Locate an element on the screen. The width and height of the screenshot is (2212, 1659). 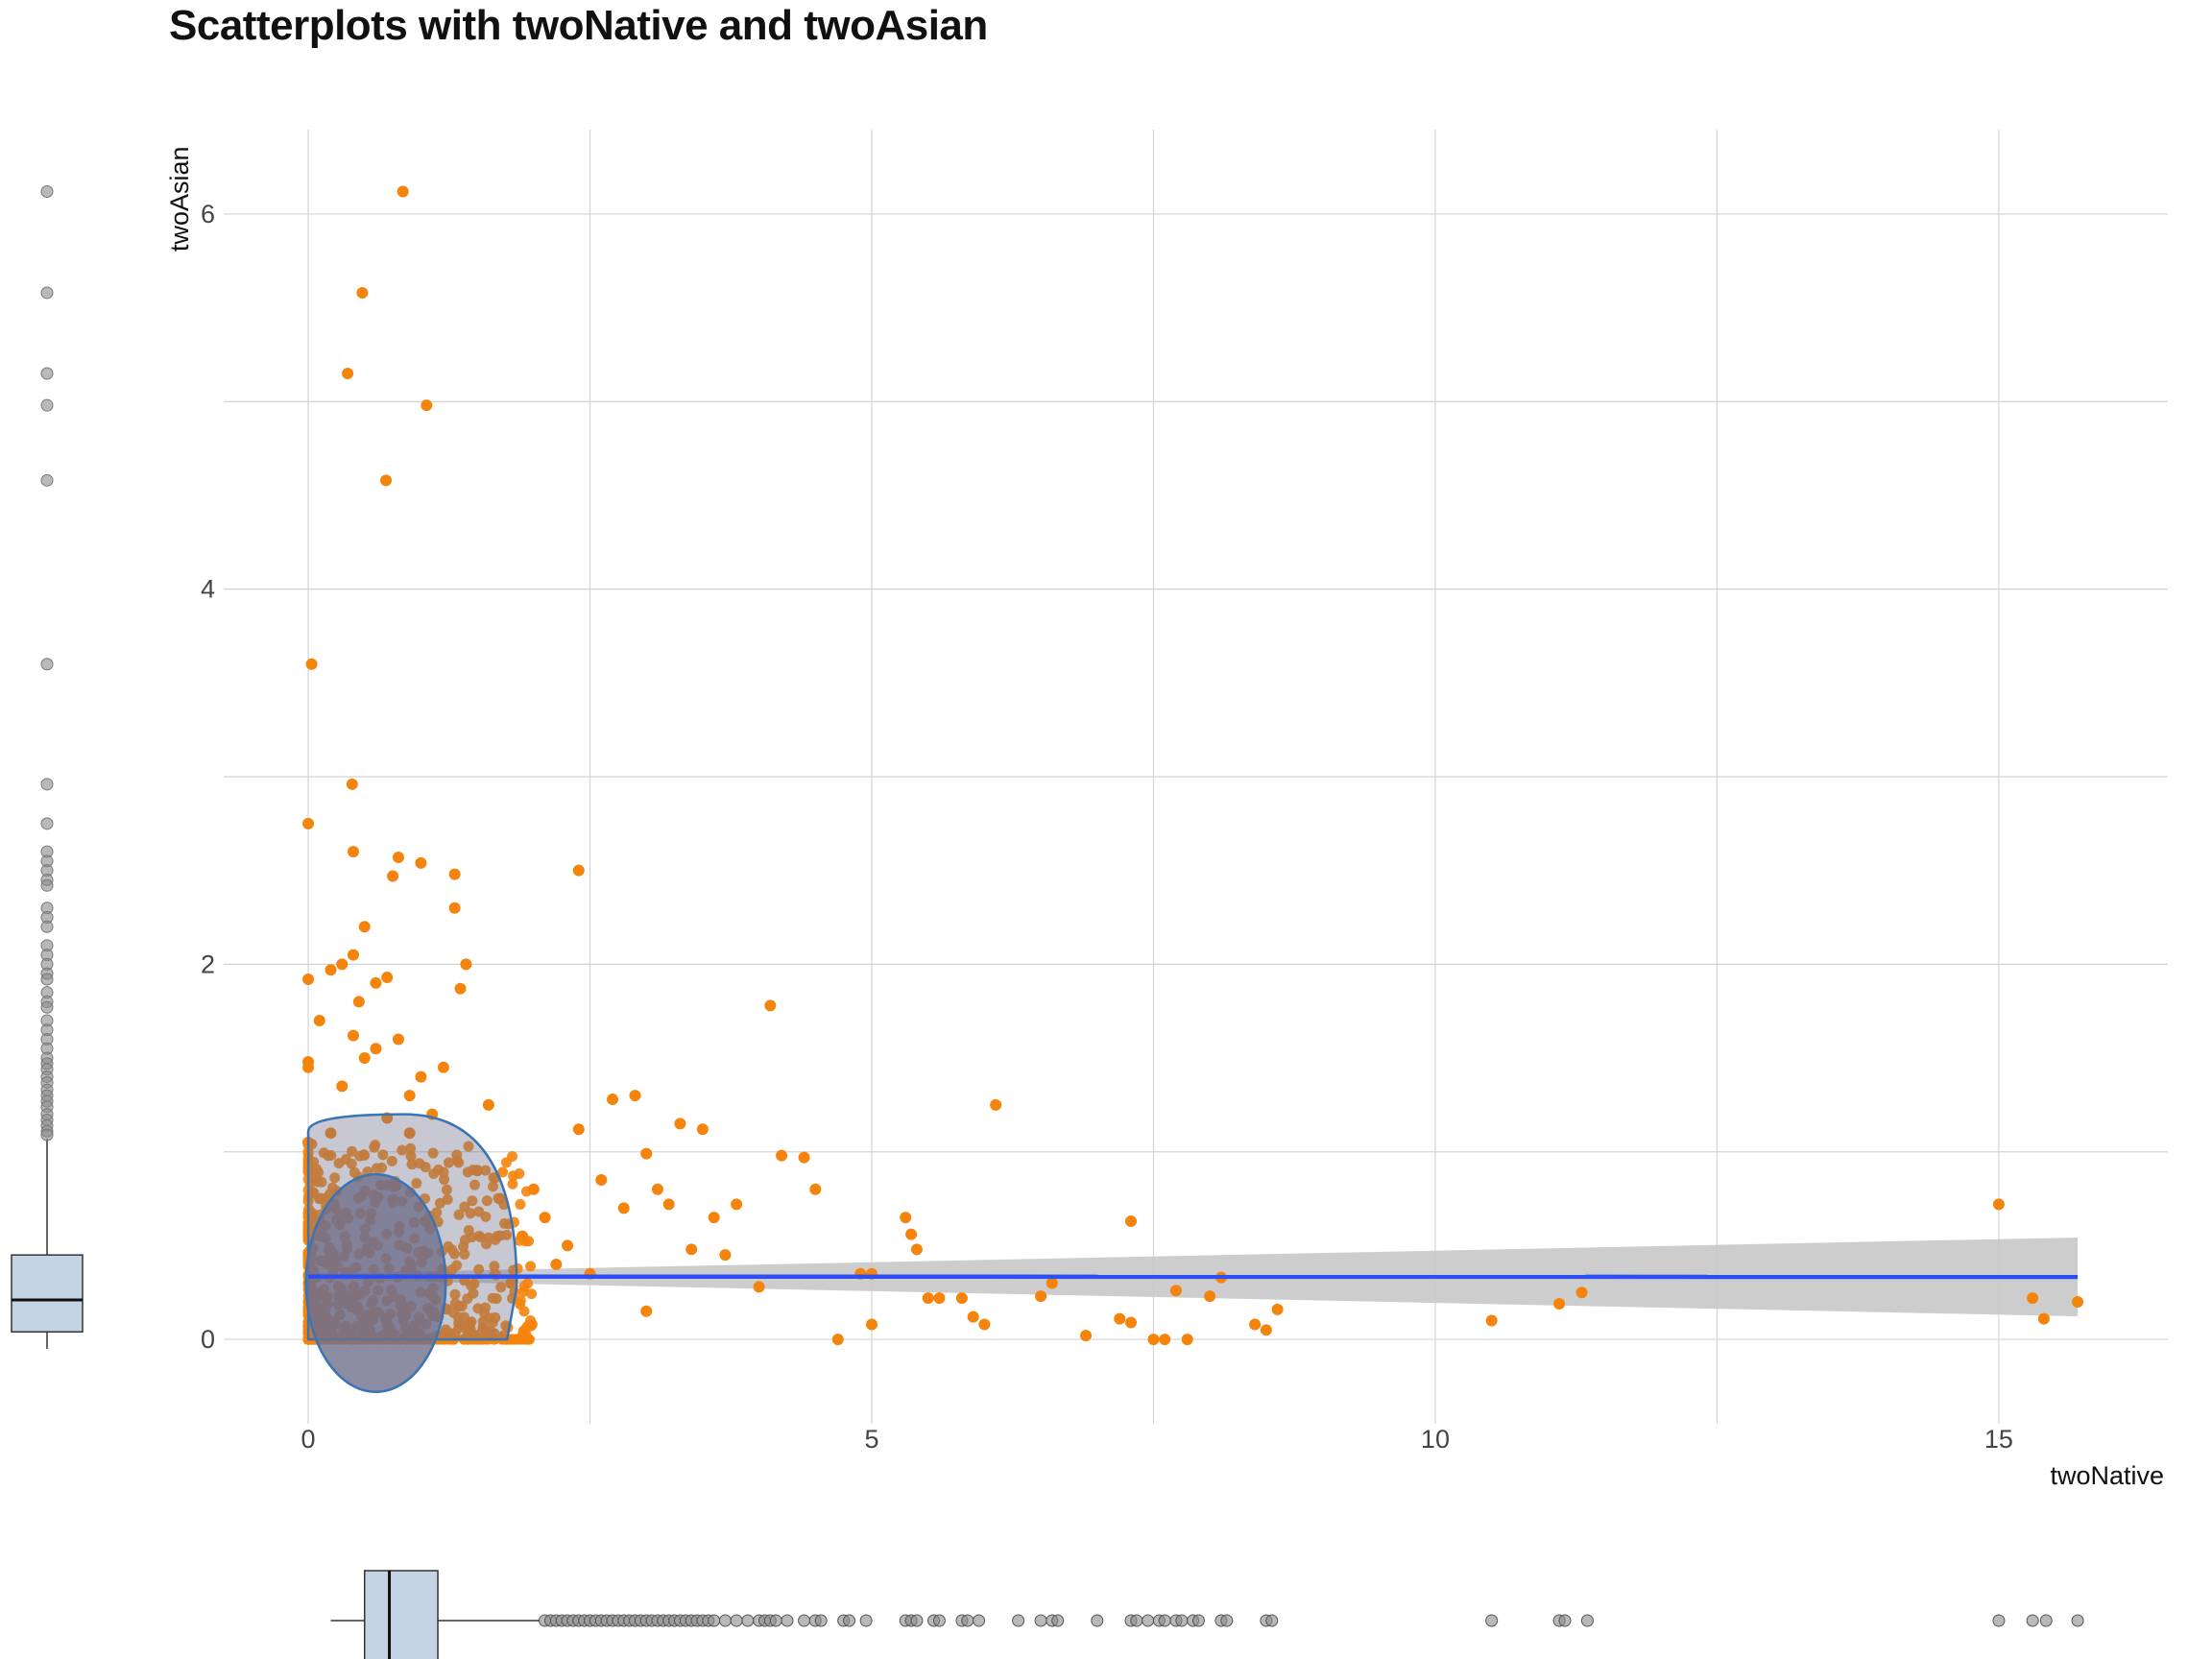
marginal-x-boxplot is located at coordinates (1207, 1615).